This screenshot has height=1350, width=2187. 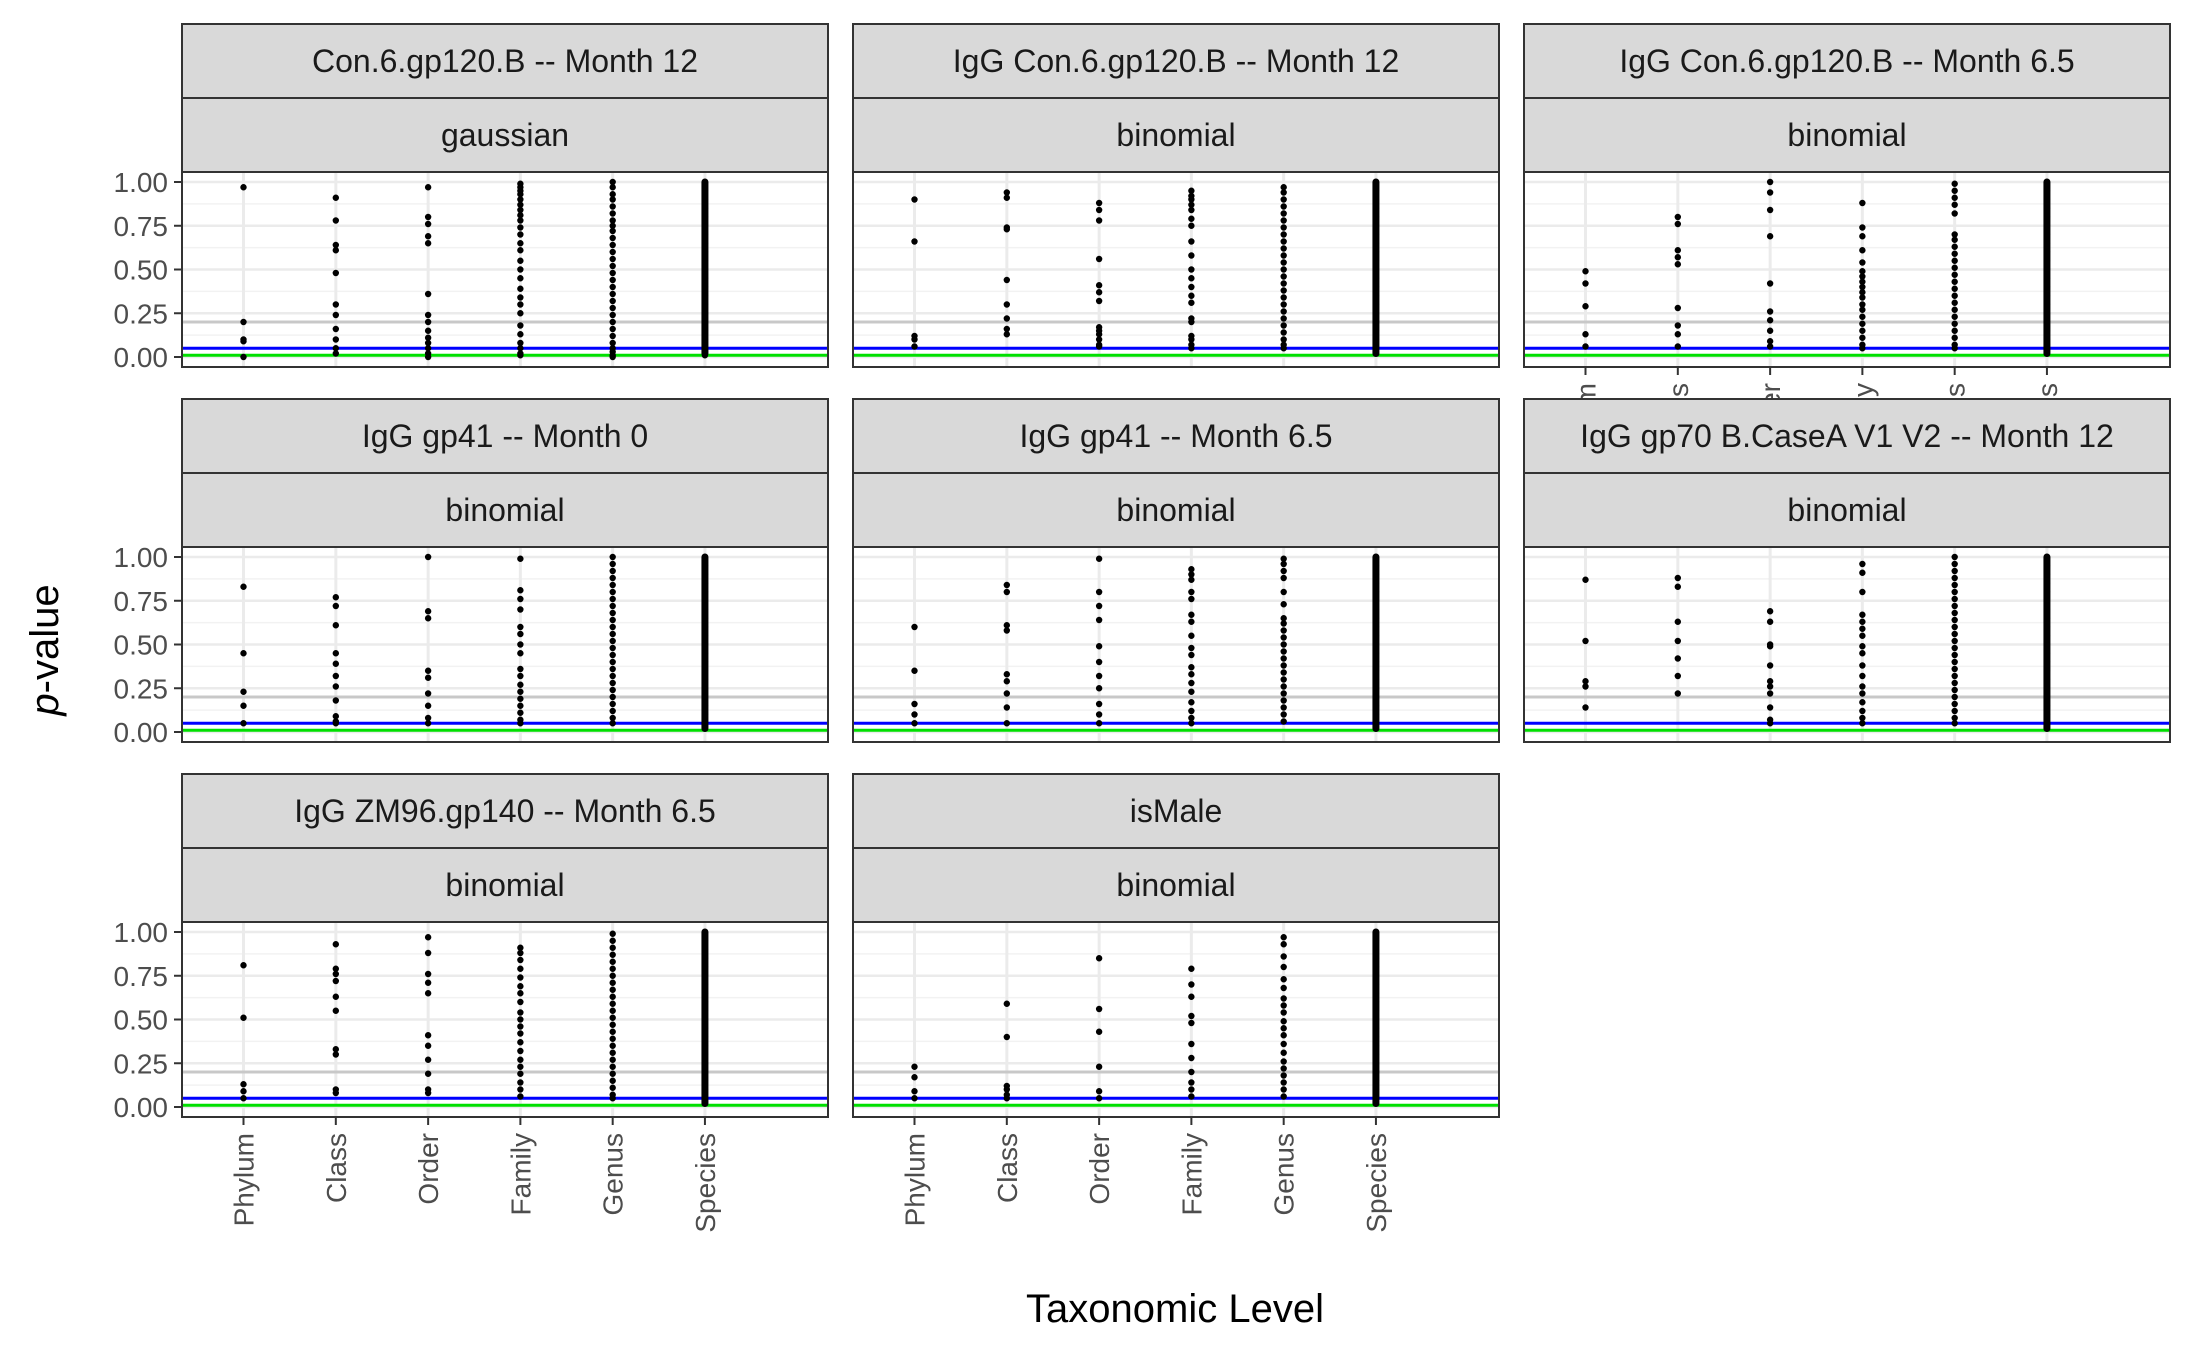 I want to click on y-tick-label: 1.00, so click(x=141, y=932).